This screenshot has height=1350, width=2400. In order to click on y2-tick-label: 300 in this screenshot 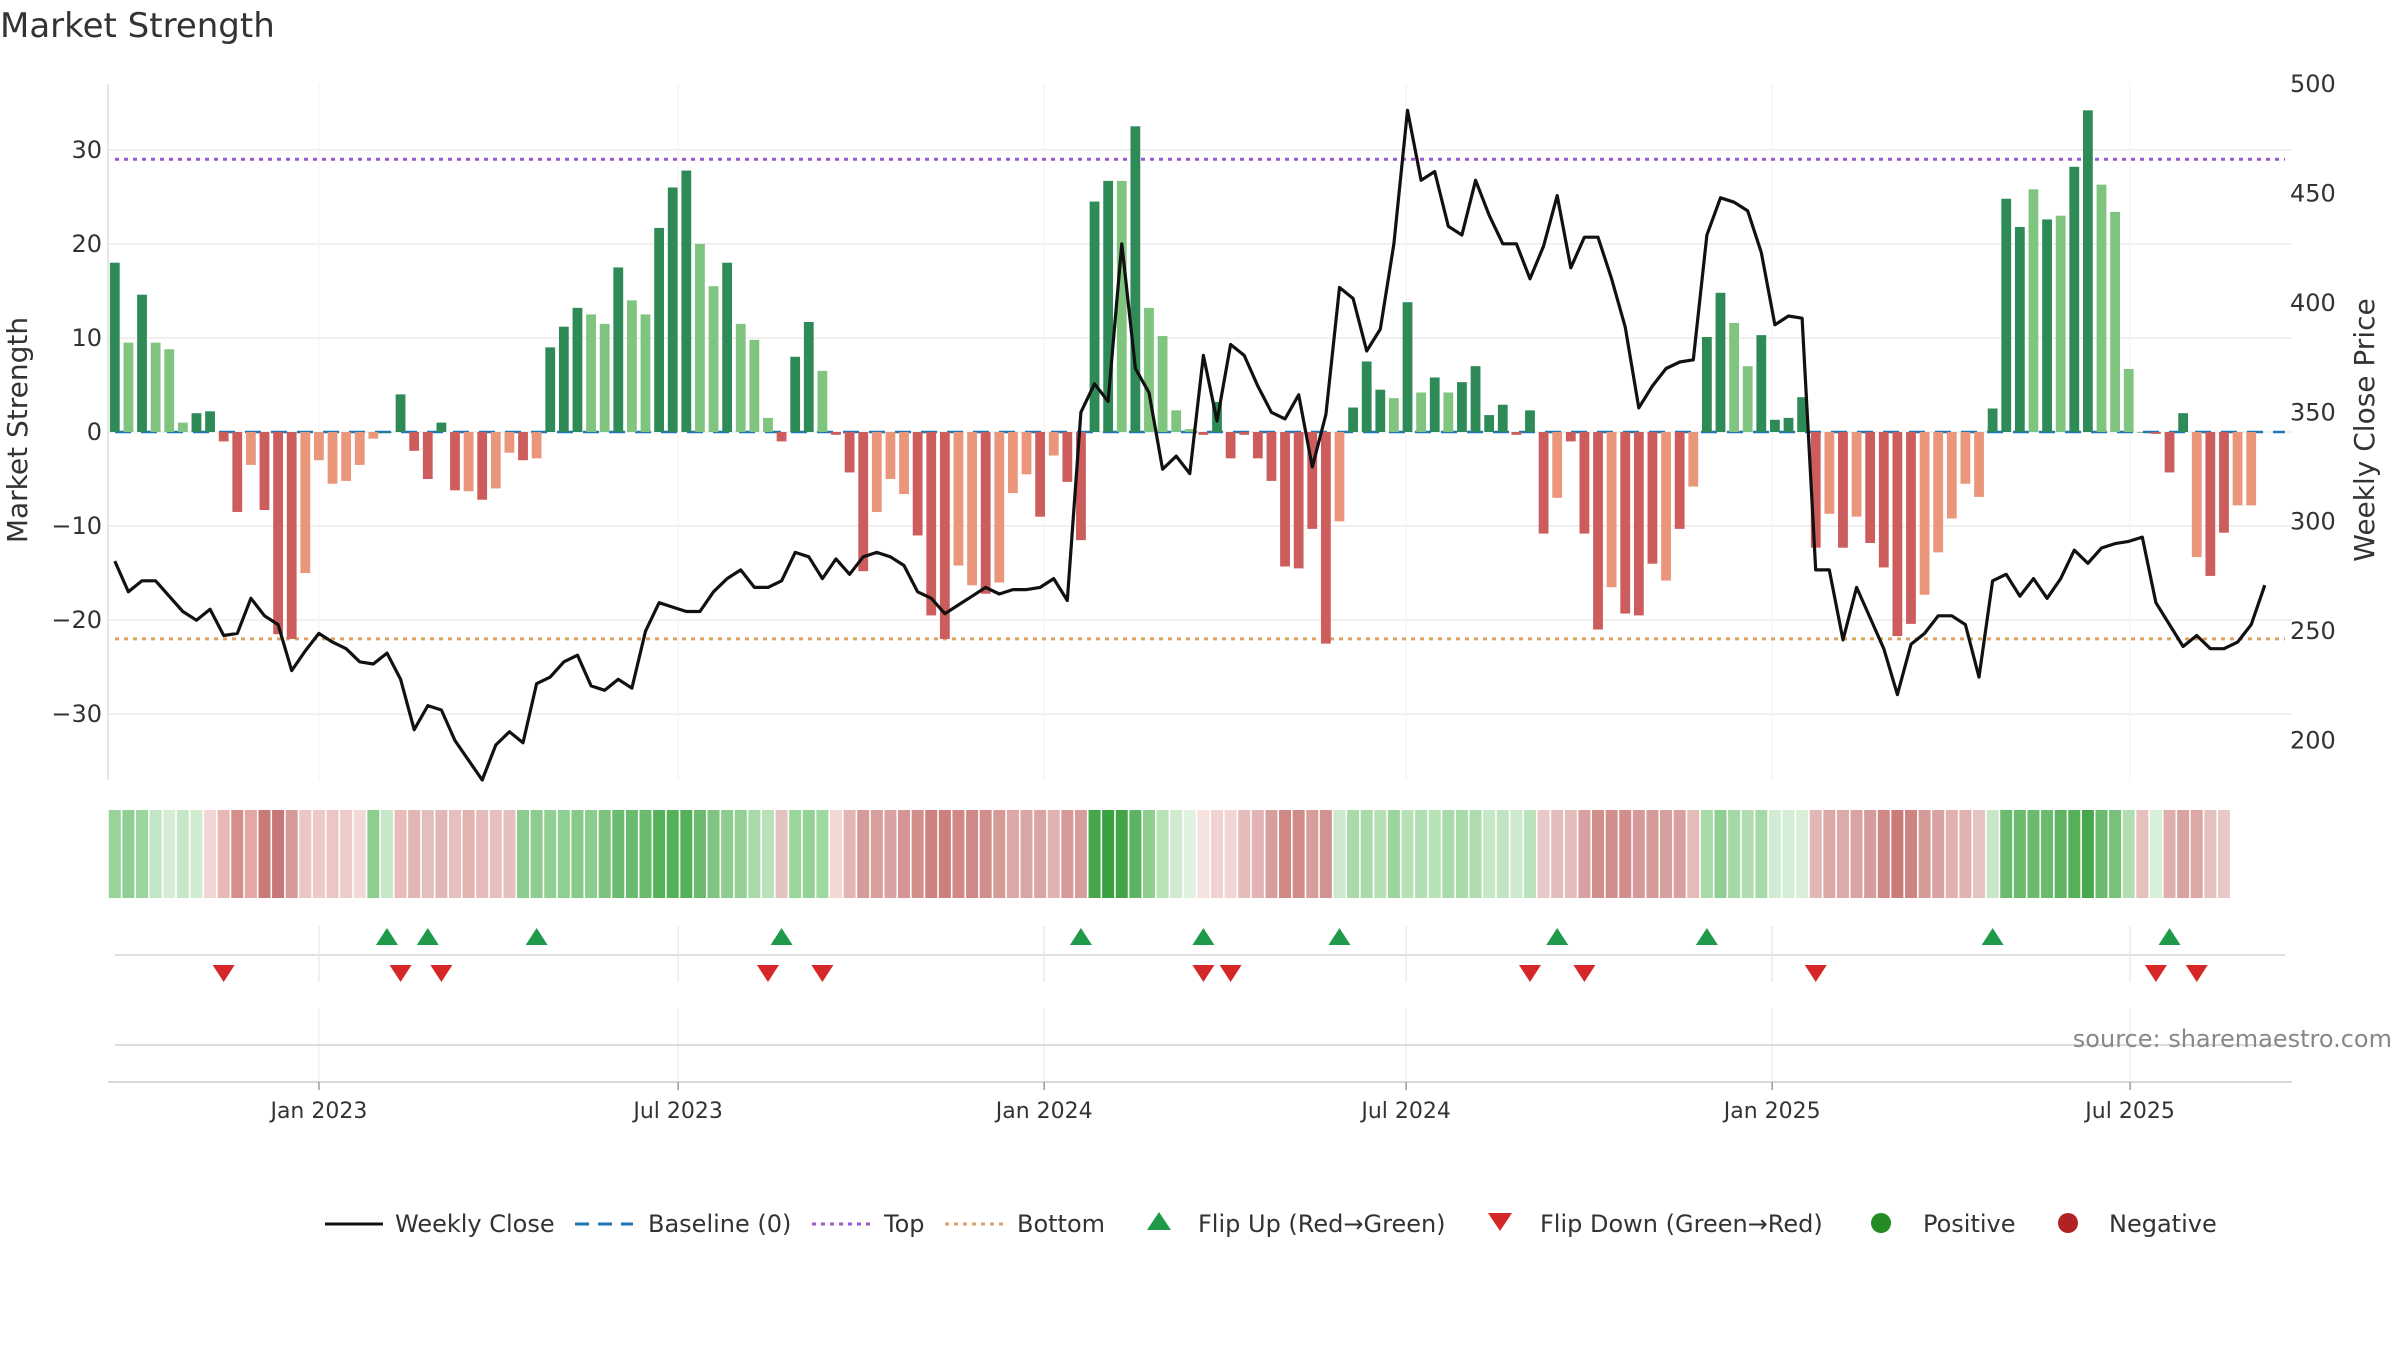, I will do `click(2313, 522)`.